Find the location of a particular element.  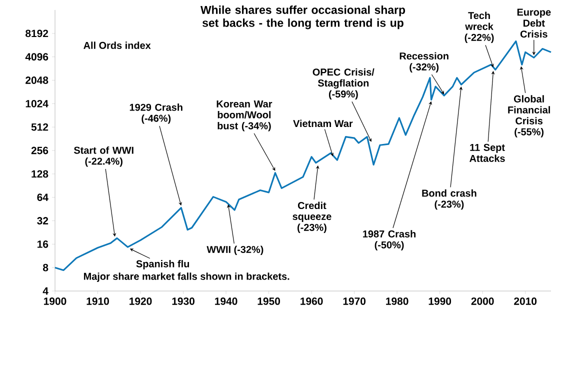

annotation: Major share market falls shown in brackets. is located at coordinates (187, 277).